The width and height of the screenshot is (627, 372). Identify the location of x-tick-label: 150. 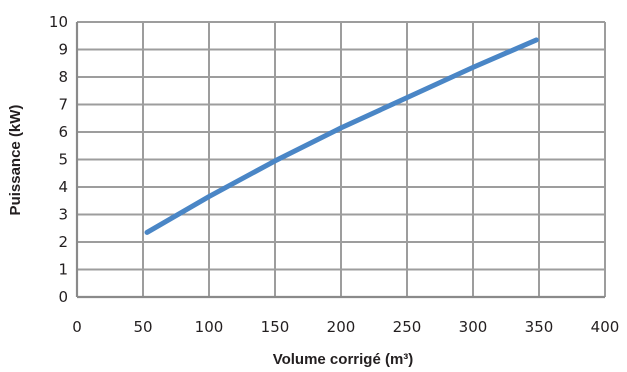
(275, 327).